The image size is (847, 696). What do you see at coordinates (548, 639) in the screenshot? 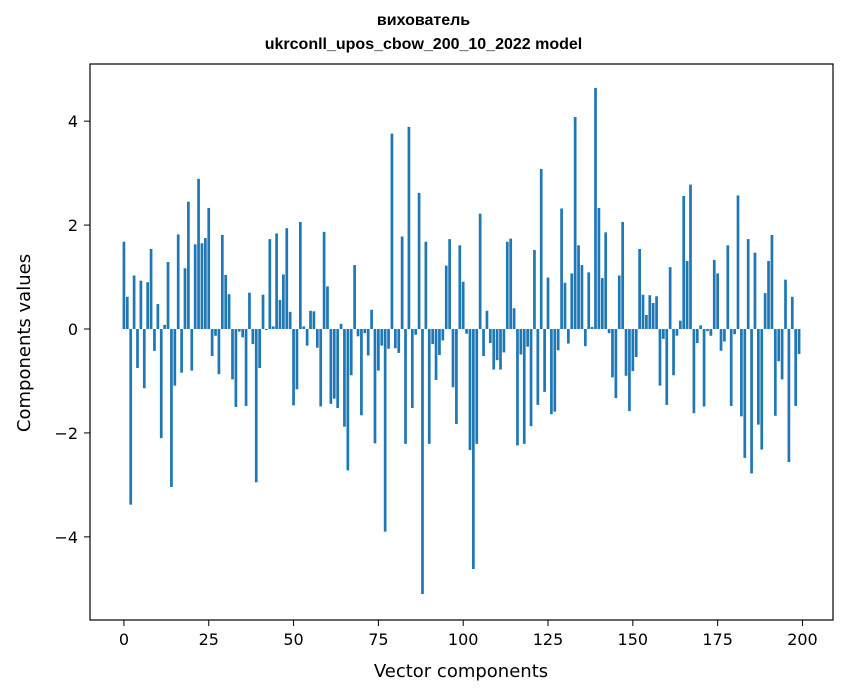
I see `x-tick-label: 125` at bounding box center [548, 639].